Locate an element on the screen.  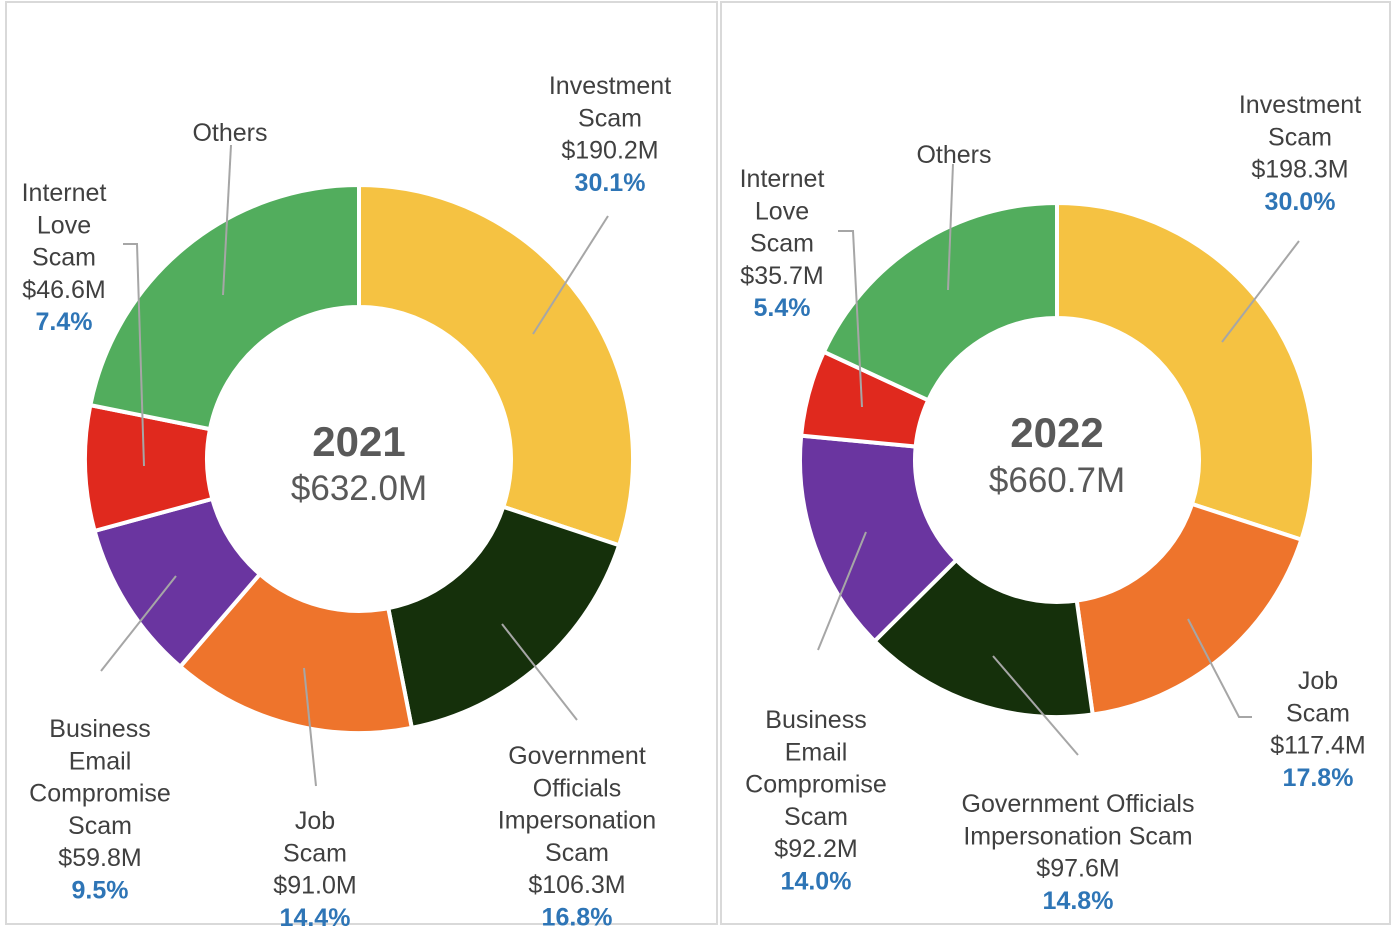
percent-label-job: 17.8% is located at coordinates (1318, 778).